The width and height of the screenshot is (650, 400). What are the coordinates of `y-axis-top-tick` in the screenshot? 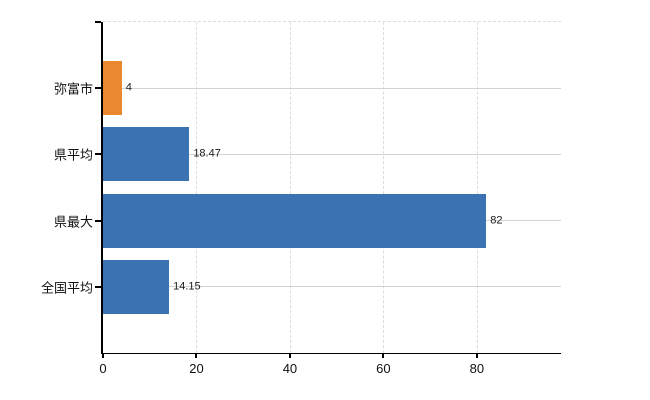 It's located at (98, 22).